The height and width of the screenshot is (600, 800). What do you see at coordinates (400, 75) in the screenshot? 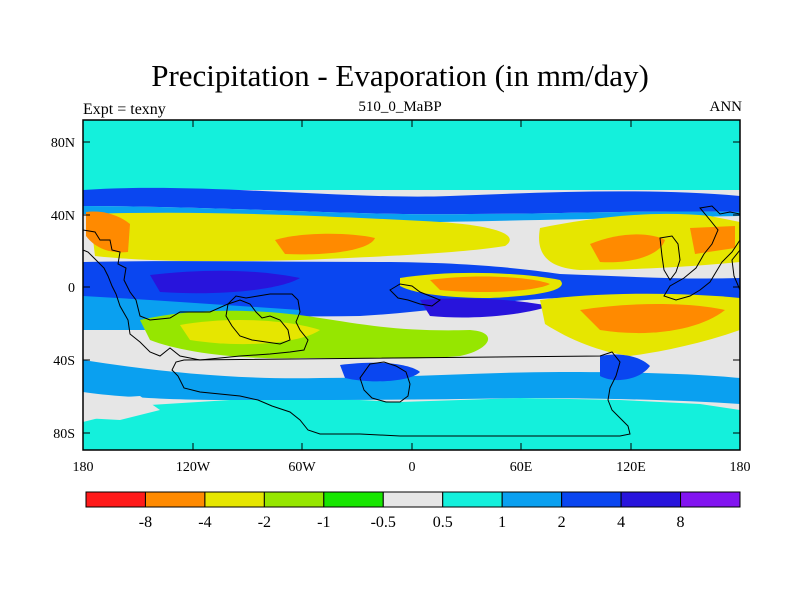
I see `chart-title: Precipitation - Evaporation (in mm/day)` at bounding box center [400, 75].